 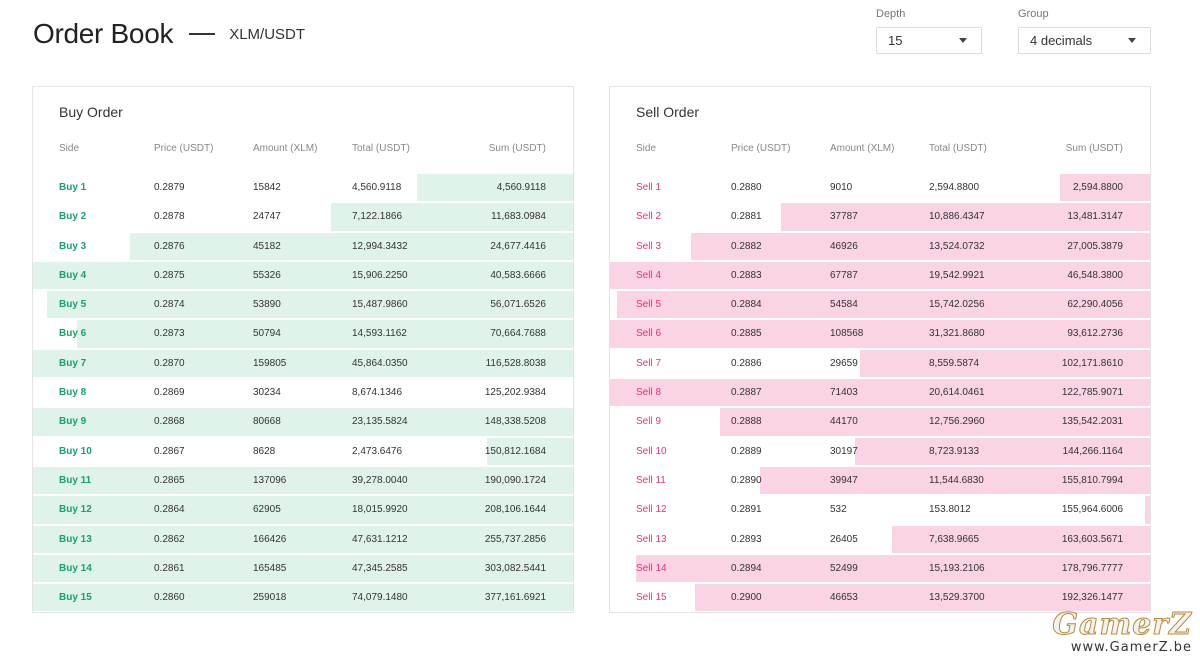 What do you see at coordinates (169, 510) in the screenshot?
I see `price-cell: 0.2864` at bounding box center [169, 510].